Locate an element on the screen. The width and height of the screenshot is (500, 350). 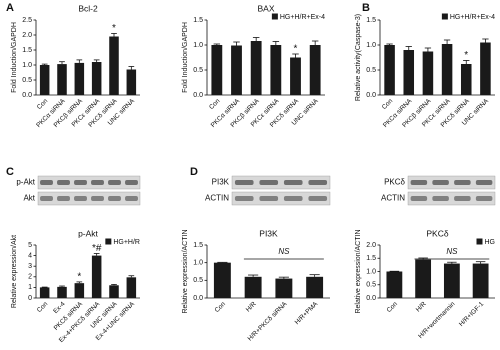
x-tick-label: H/R+PMA is located at coordinates (307, 313).